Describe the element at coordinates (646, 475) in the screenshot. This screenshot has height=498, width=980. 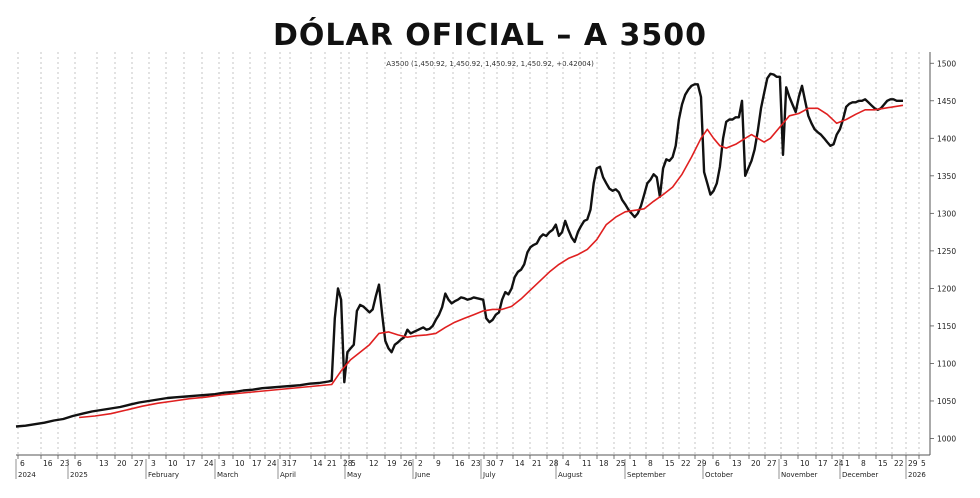
I see `x-month-label: September` at that location.